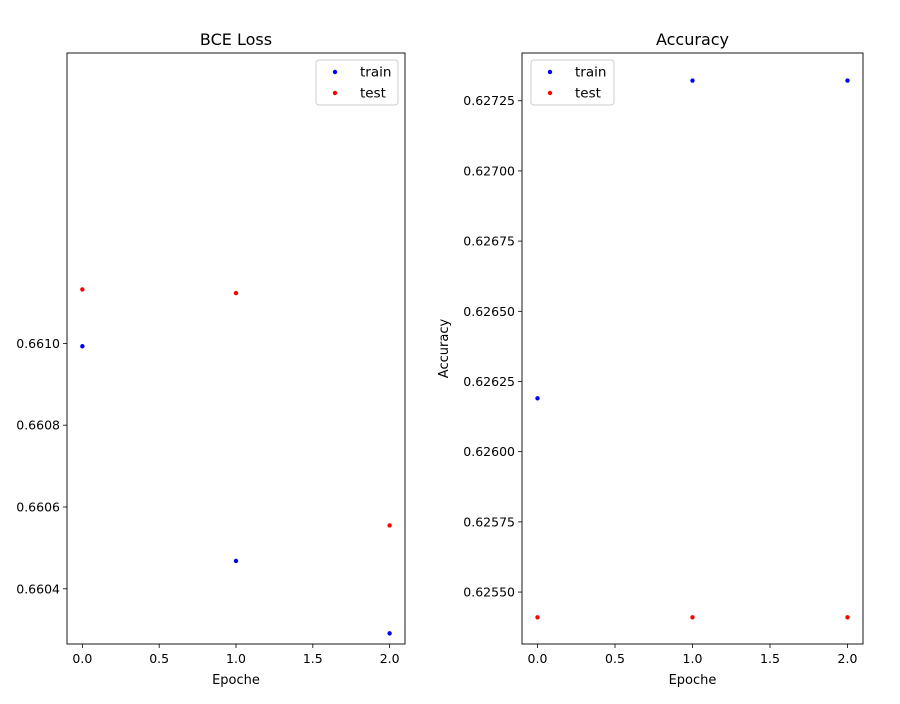  I want to click on y-tick-label: 0.6608, so click(38, 425).